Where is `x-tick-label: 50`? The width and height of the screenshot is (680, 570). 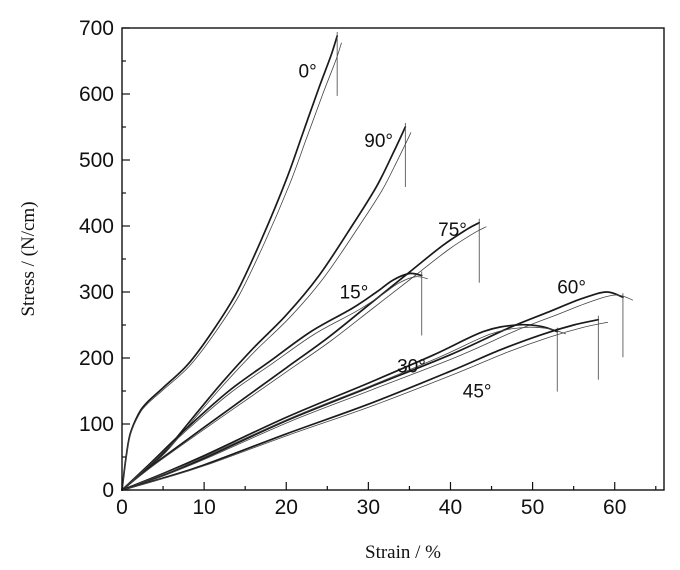
x-tick-label: 50 is located at coordinates (532, 507).